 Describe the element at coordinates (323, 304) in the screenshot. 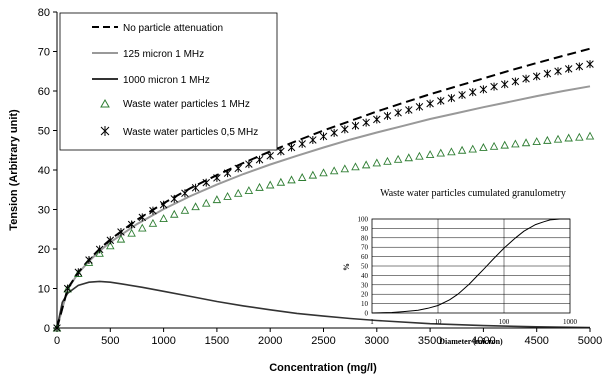

I see `series-1000-micron-line` at that location.